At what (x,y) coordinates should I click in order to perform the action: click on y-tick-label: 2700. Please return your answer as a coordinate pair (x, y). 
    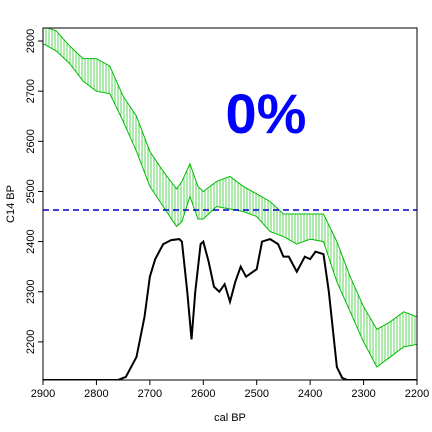
    Looking at the image, I should click on (31, 91).